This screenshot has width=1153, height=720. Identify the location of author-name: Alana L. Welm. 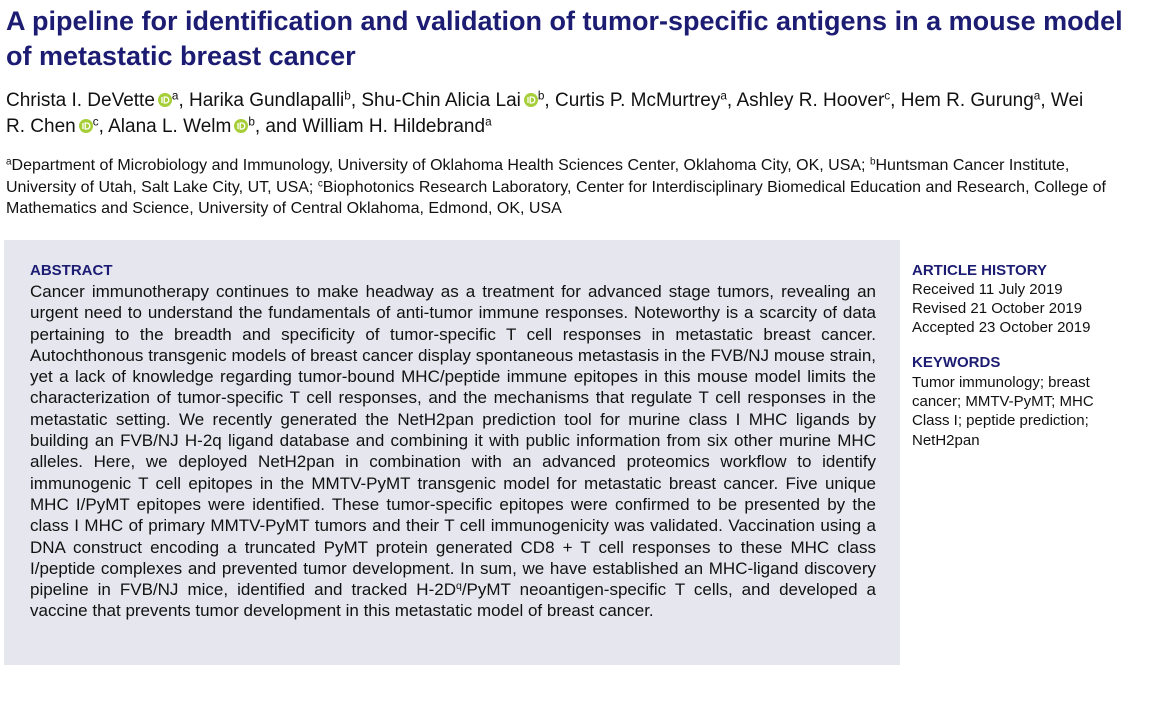
(170, 126).